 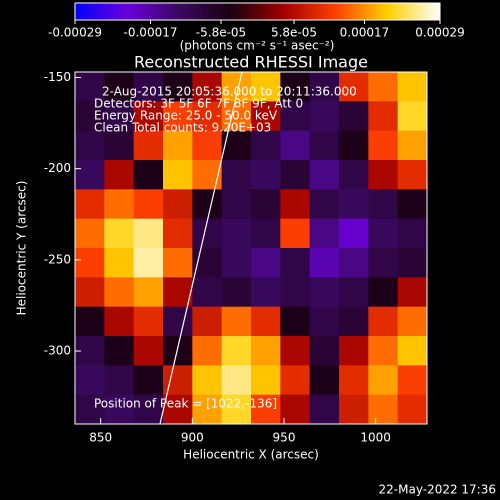 What do you see at coordinates (57, 351) in the screenshot?
I see `y-tick-label: -300` at bounding box center [57, 351].